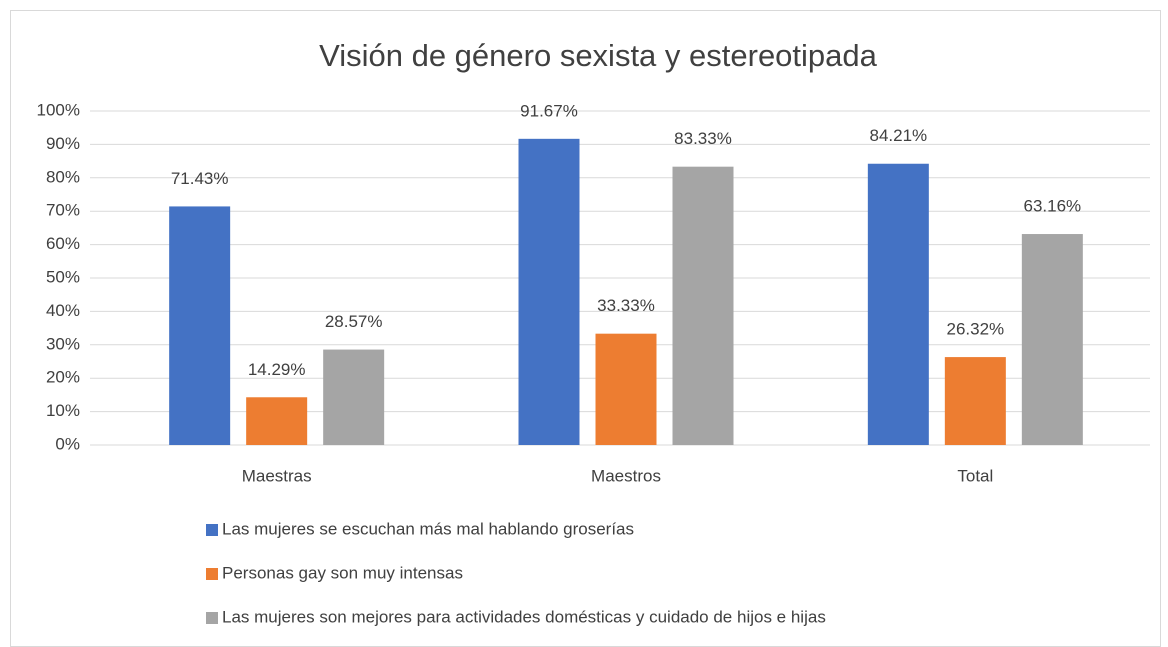 The height and width of the screenshot is (647, 1168). Describe the element at coordinates (63, 276) in the screenshot. I see `y-tick-label: 50%` at that location.